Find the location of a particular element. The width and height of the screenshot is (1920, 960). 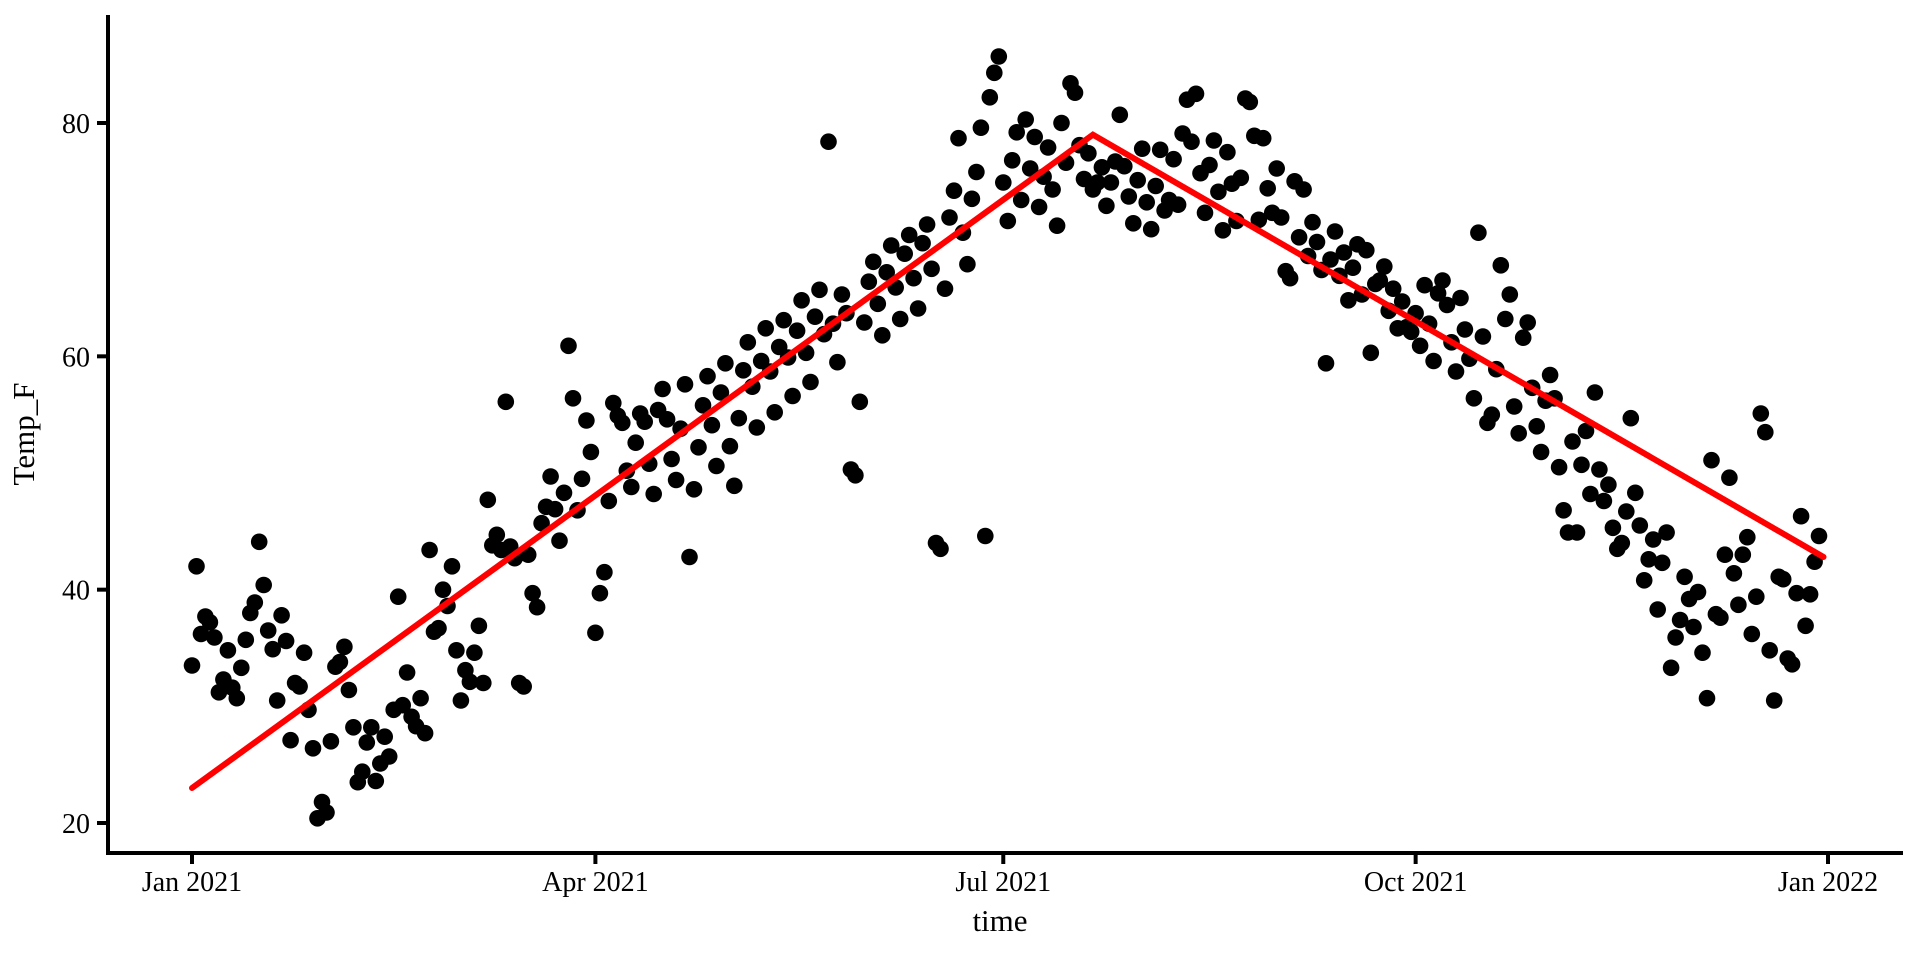

y-tick-label: 20 is located at coordinates (76, 824).